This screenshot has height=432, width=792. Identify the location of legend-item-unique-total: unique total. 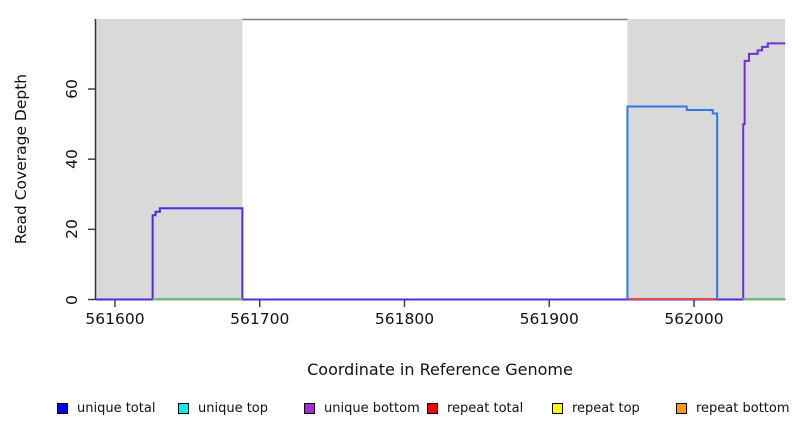
(106, 408).